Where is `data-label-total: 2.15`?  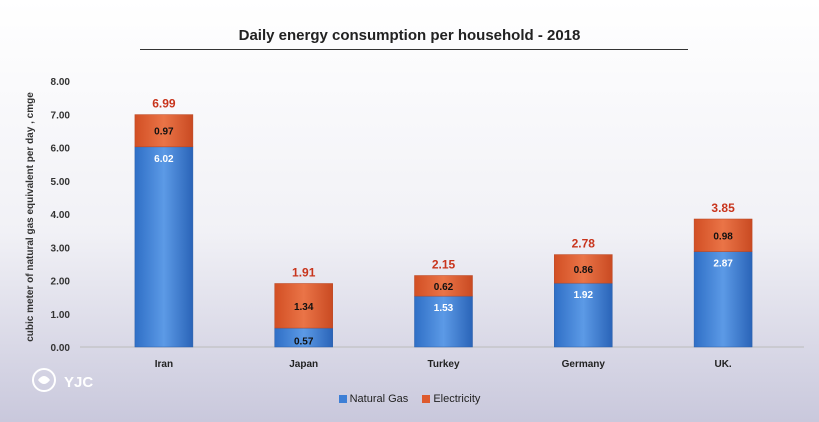
data-label-total: 2.15 is located at coordinates (444, 265).